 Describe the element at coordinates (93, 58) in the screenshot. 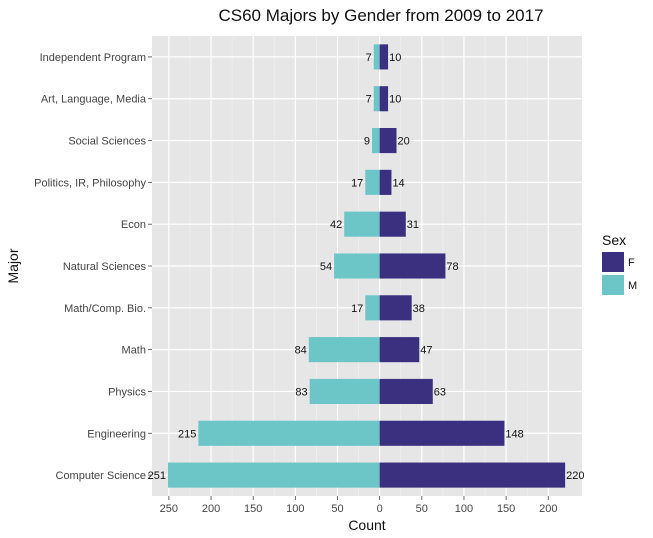

I see `y-category-label: Independent Program` at that location.